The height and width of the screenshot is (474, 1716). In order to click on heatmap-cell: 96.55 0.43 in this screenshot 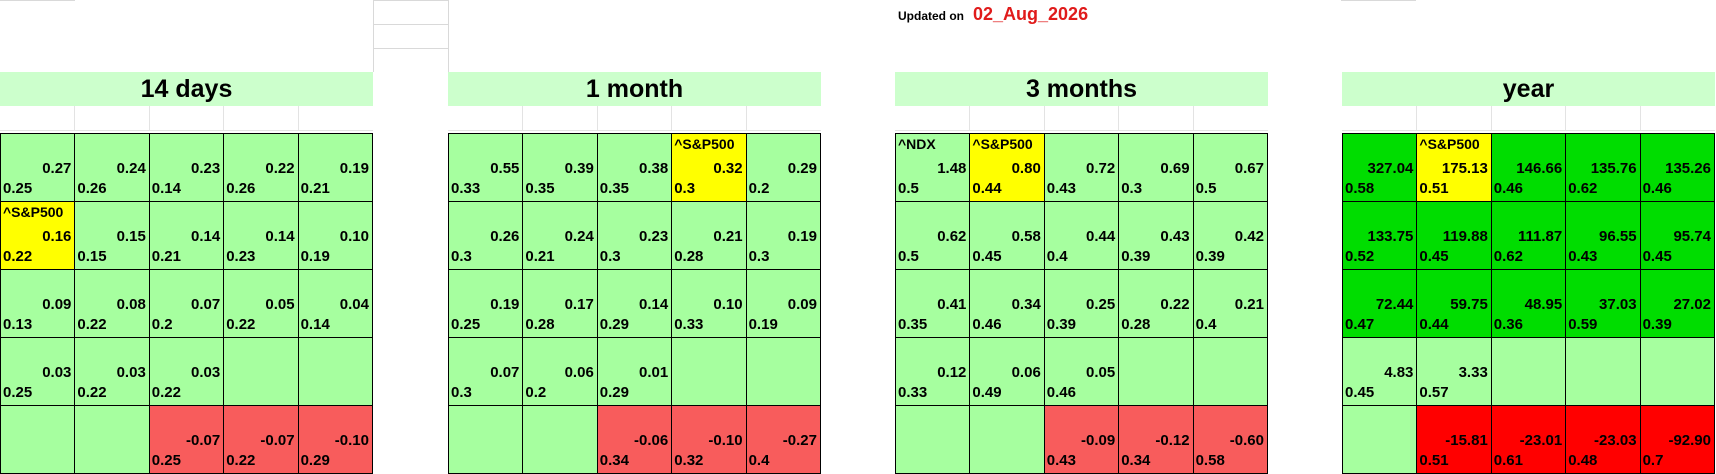, I will do `click(1603, 236)`.